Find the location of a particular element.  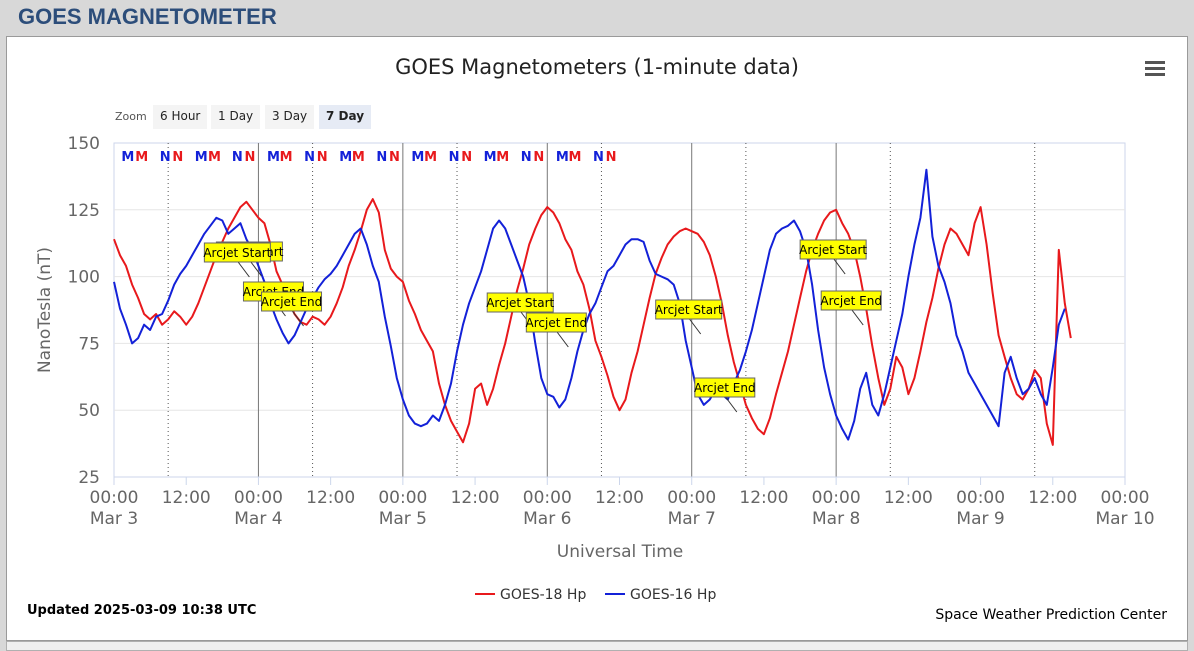

orbit-marker-18: N is located at coordinates (454, 157).